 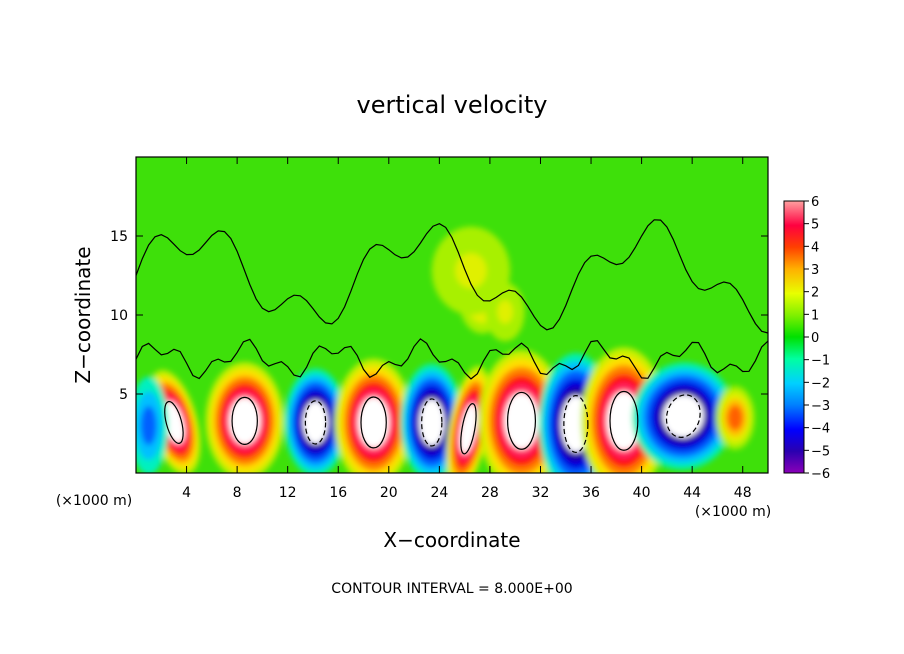 What do you see at coordinates (591, 493) in the screenshot?
I see `x-tick-label: 36` at bounding box center [591, 493].